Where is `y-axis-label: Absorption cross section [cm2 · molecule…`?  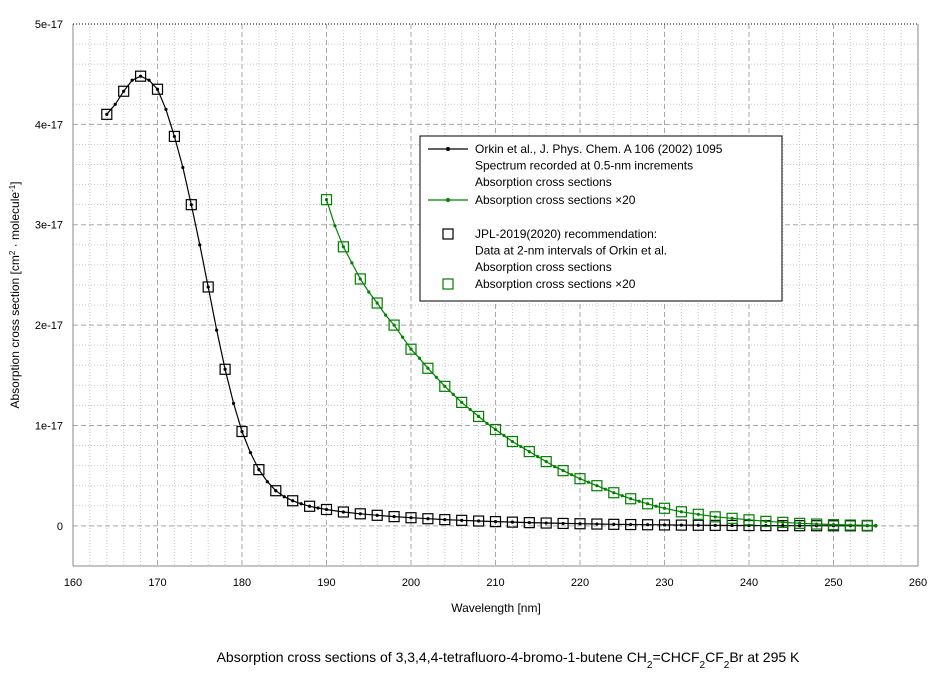
y-axis-label: Absorption cross section [cm2 · molecule… is located at coordinates (15, 294).